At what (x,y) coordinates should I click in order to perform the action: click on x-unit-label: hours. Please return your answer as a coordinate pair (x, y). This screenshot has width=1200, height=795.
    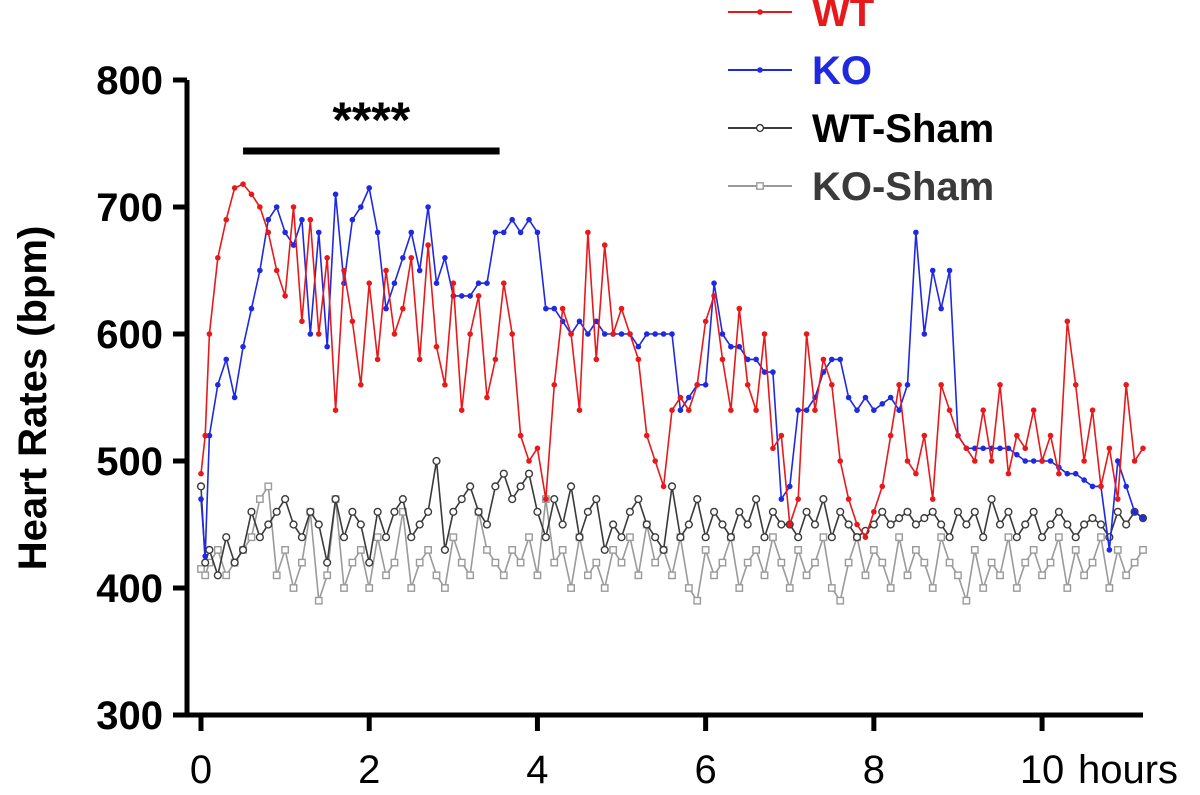
    Looking at the image, I should click on (1128, 769).